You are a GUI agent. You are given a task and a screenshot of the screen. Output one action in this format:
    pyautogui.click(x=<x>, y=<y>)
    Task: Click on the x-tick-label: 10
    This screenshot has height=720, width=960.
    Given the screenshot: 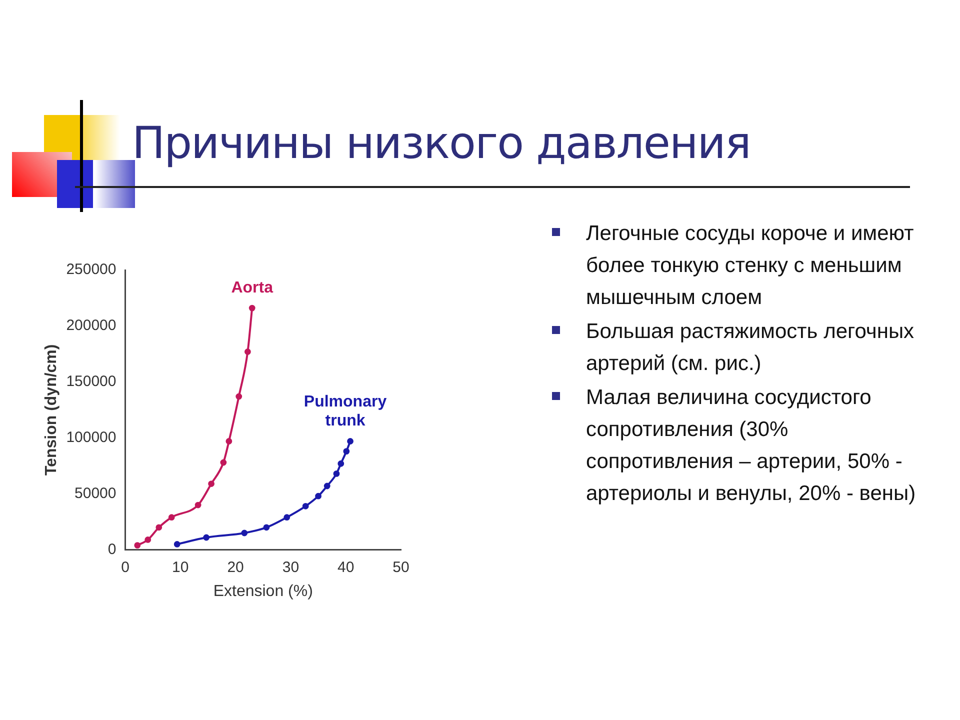 What is the action you would take?
    pyautogui.click(x=180, y=567)
    